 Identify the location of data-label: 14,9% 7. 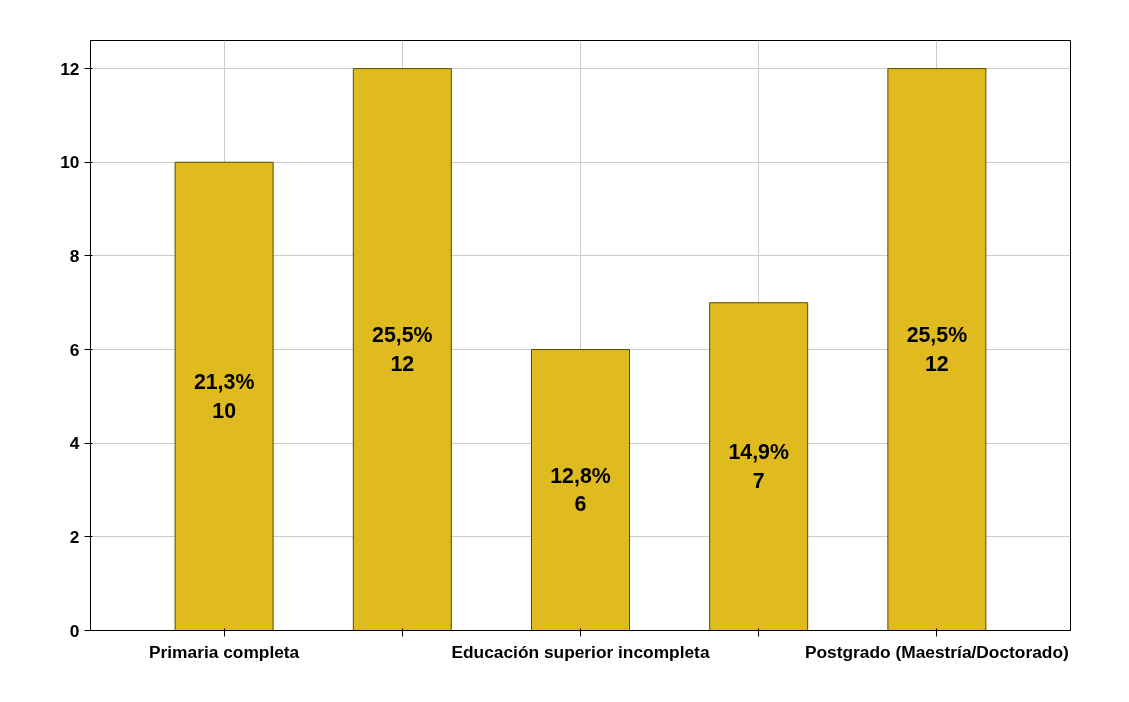
(758, 467).